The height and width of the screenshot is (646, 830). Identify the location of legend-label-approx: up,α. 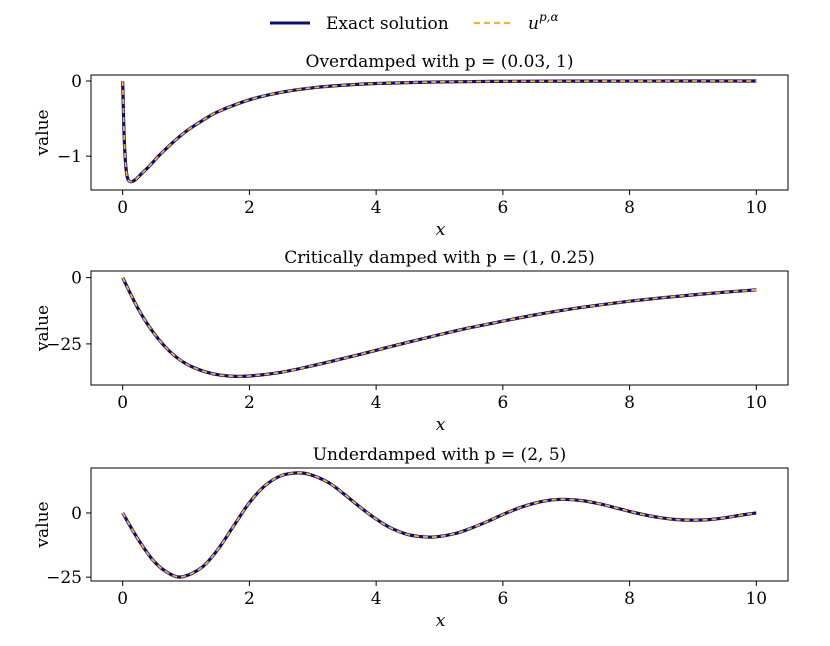
(543, 22).